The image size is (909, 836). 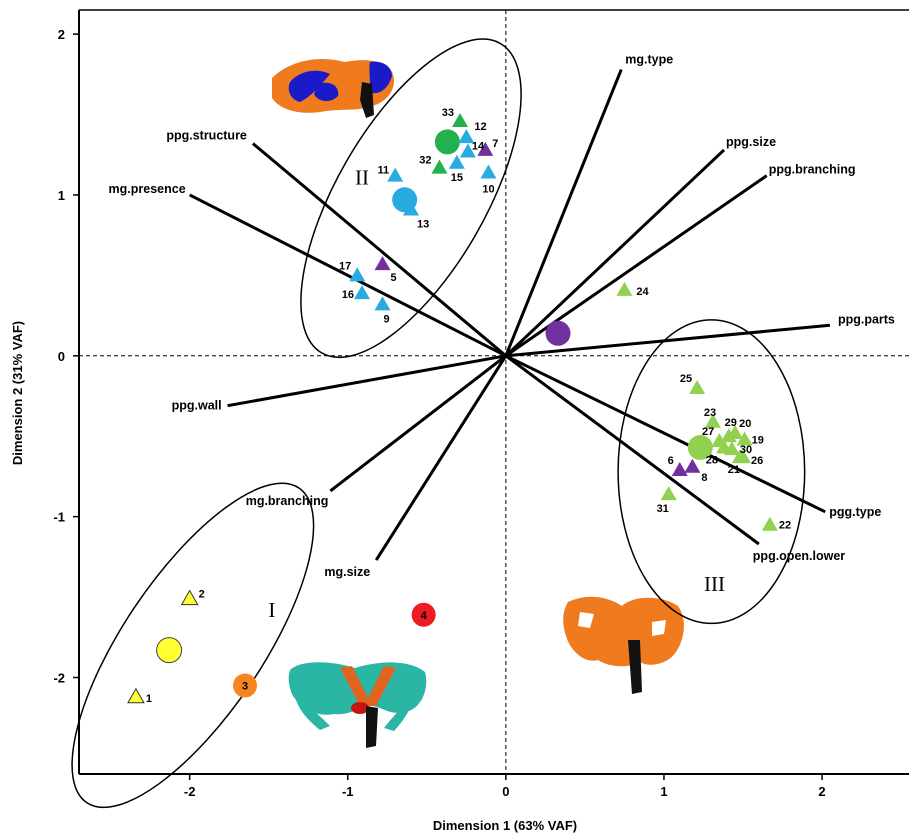 What do you see at coordinates (59, 517) in the screenshot?
I see `y-tick-label: -1` at bounding box center [59, 517].